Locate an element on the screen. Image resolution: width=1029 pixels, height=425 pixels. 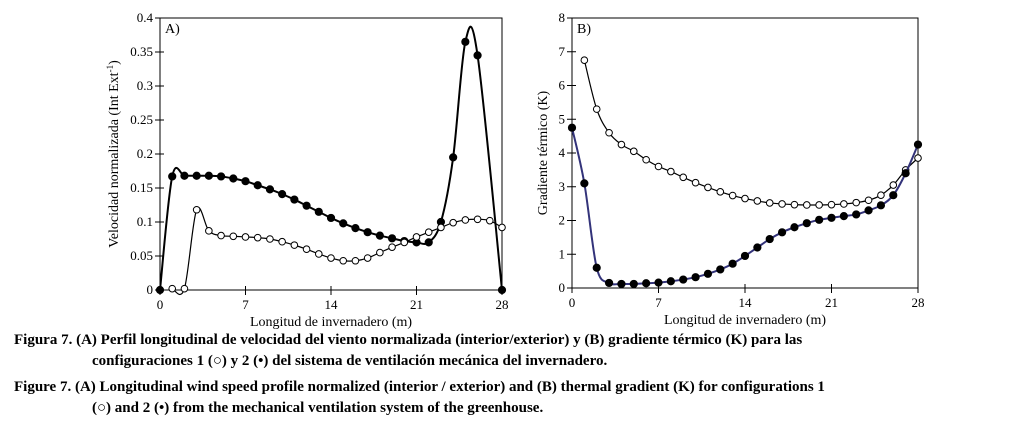
y-axis-label: Gradiente térmico (K) is located at coordinates (543, 152).